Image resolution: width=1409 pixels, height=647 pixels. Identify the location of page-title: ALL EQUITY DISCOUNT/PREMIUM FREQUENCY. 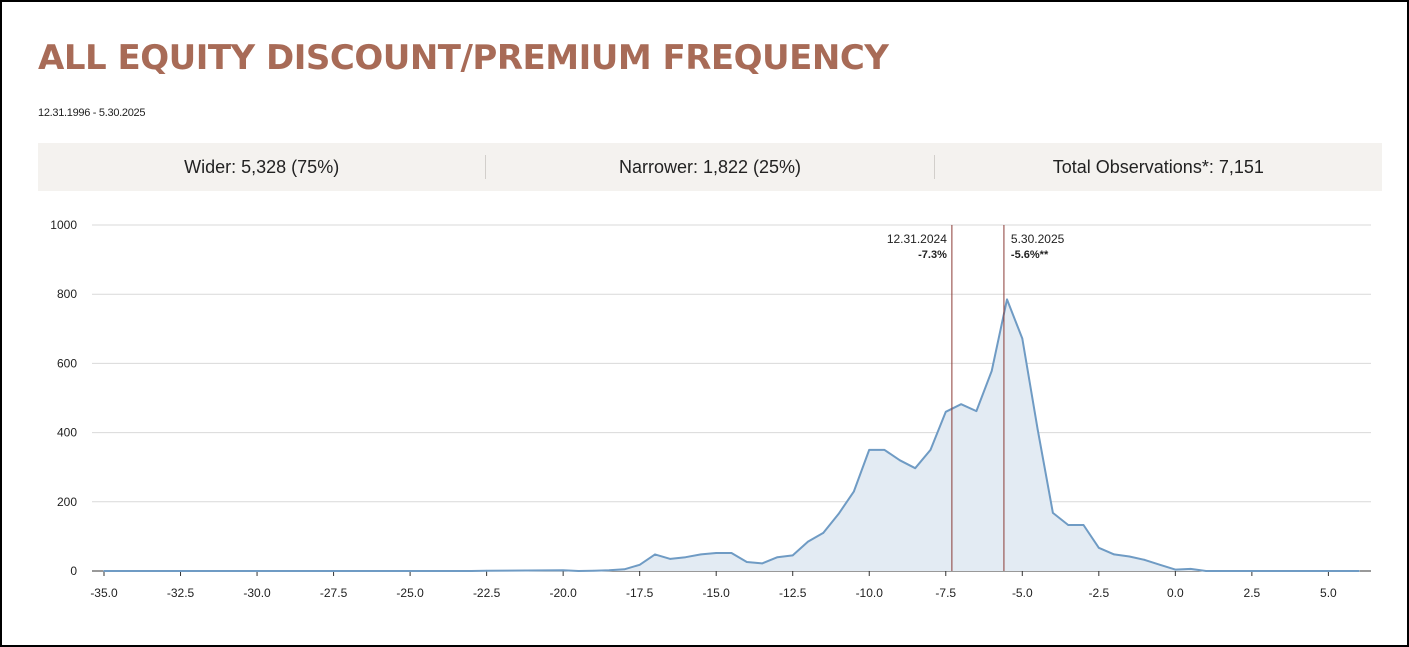
(463, 58).